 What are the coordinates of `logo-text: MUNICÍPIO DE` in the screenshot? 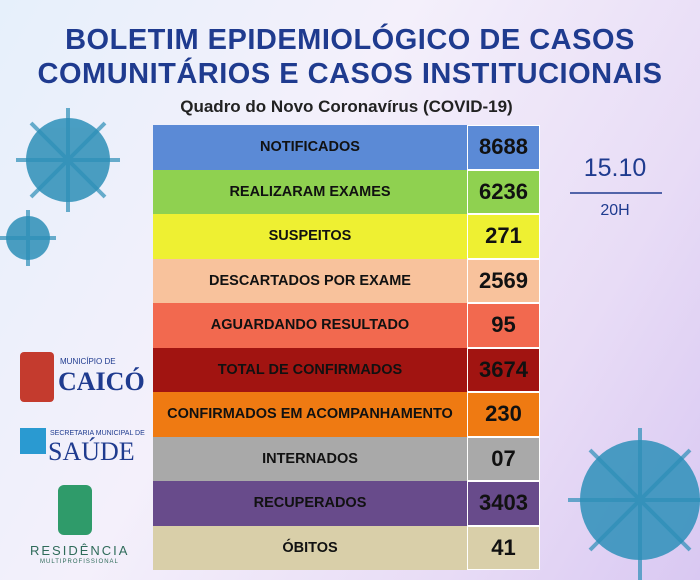 It's located at (88, 361).